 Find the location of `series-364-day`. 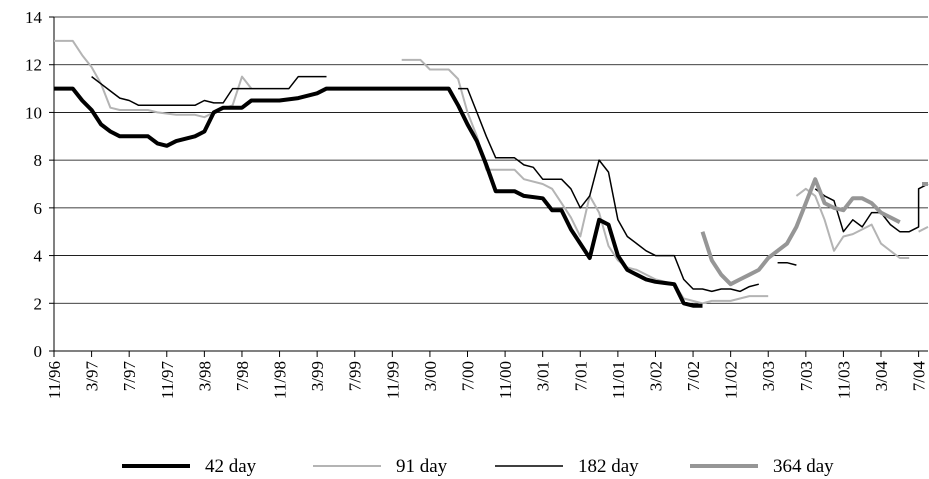

series-364-day is located at coordinates (814, 232).